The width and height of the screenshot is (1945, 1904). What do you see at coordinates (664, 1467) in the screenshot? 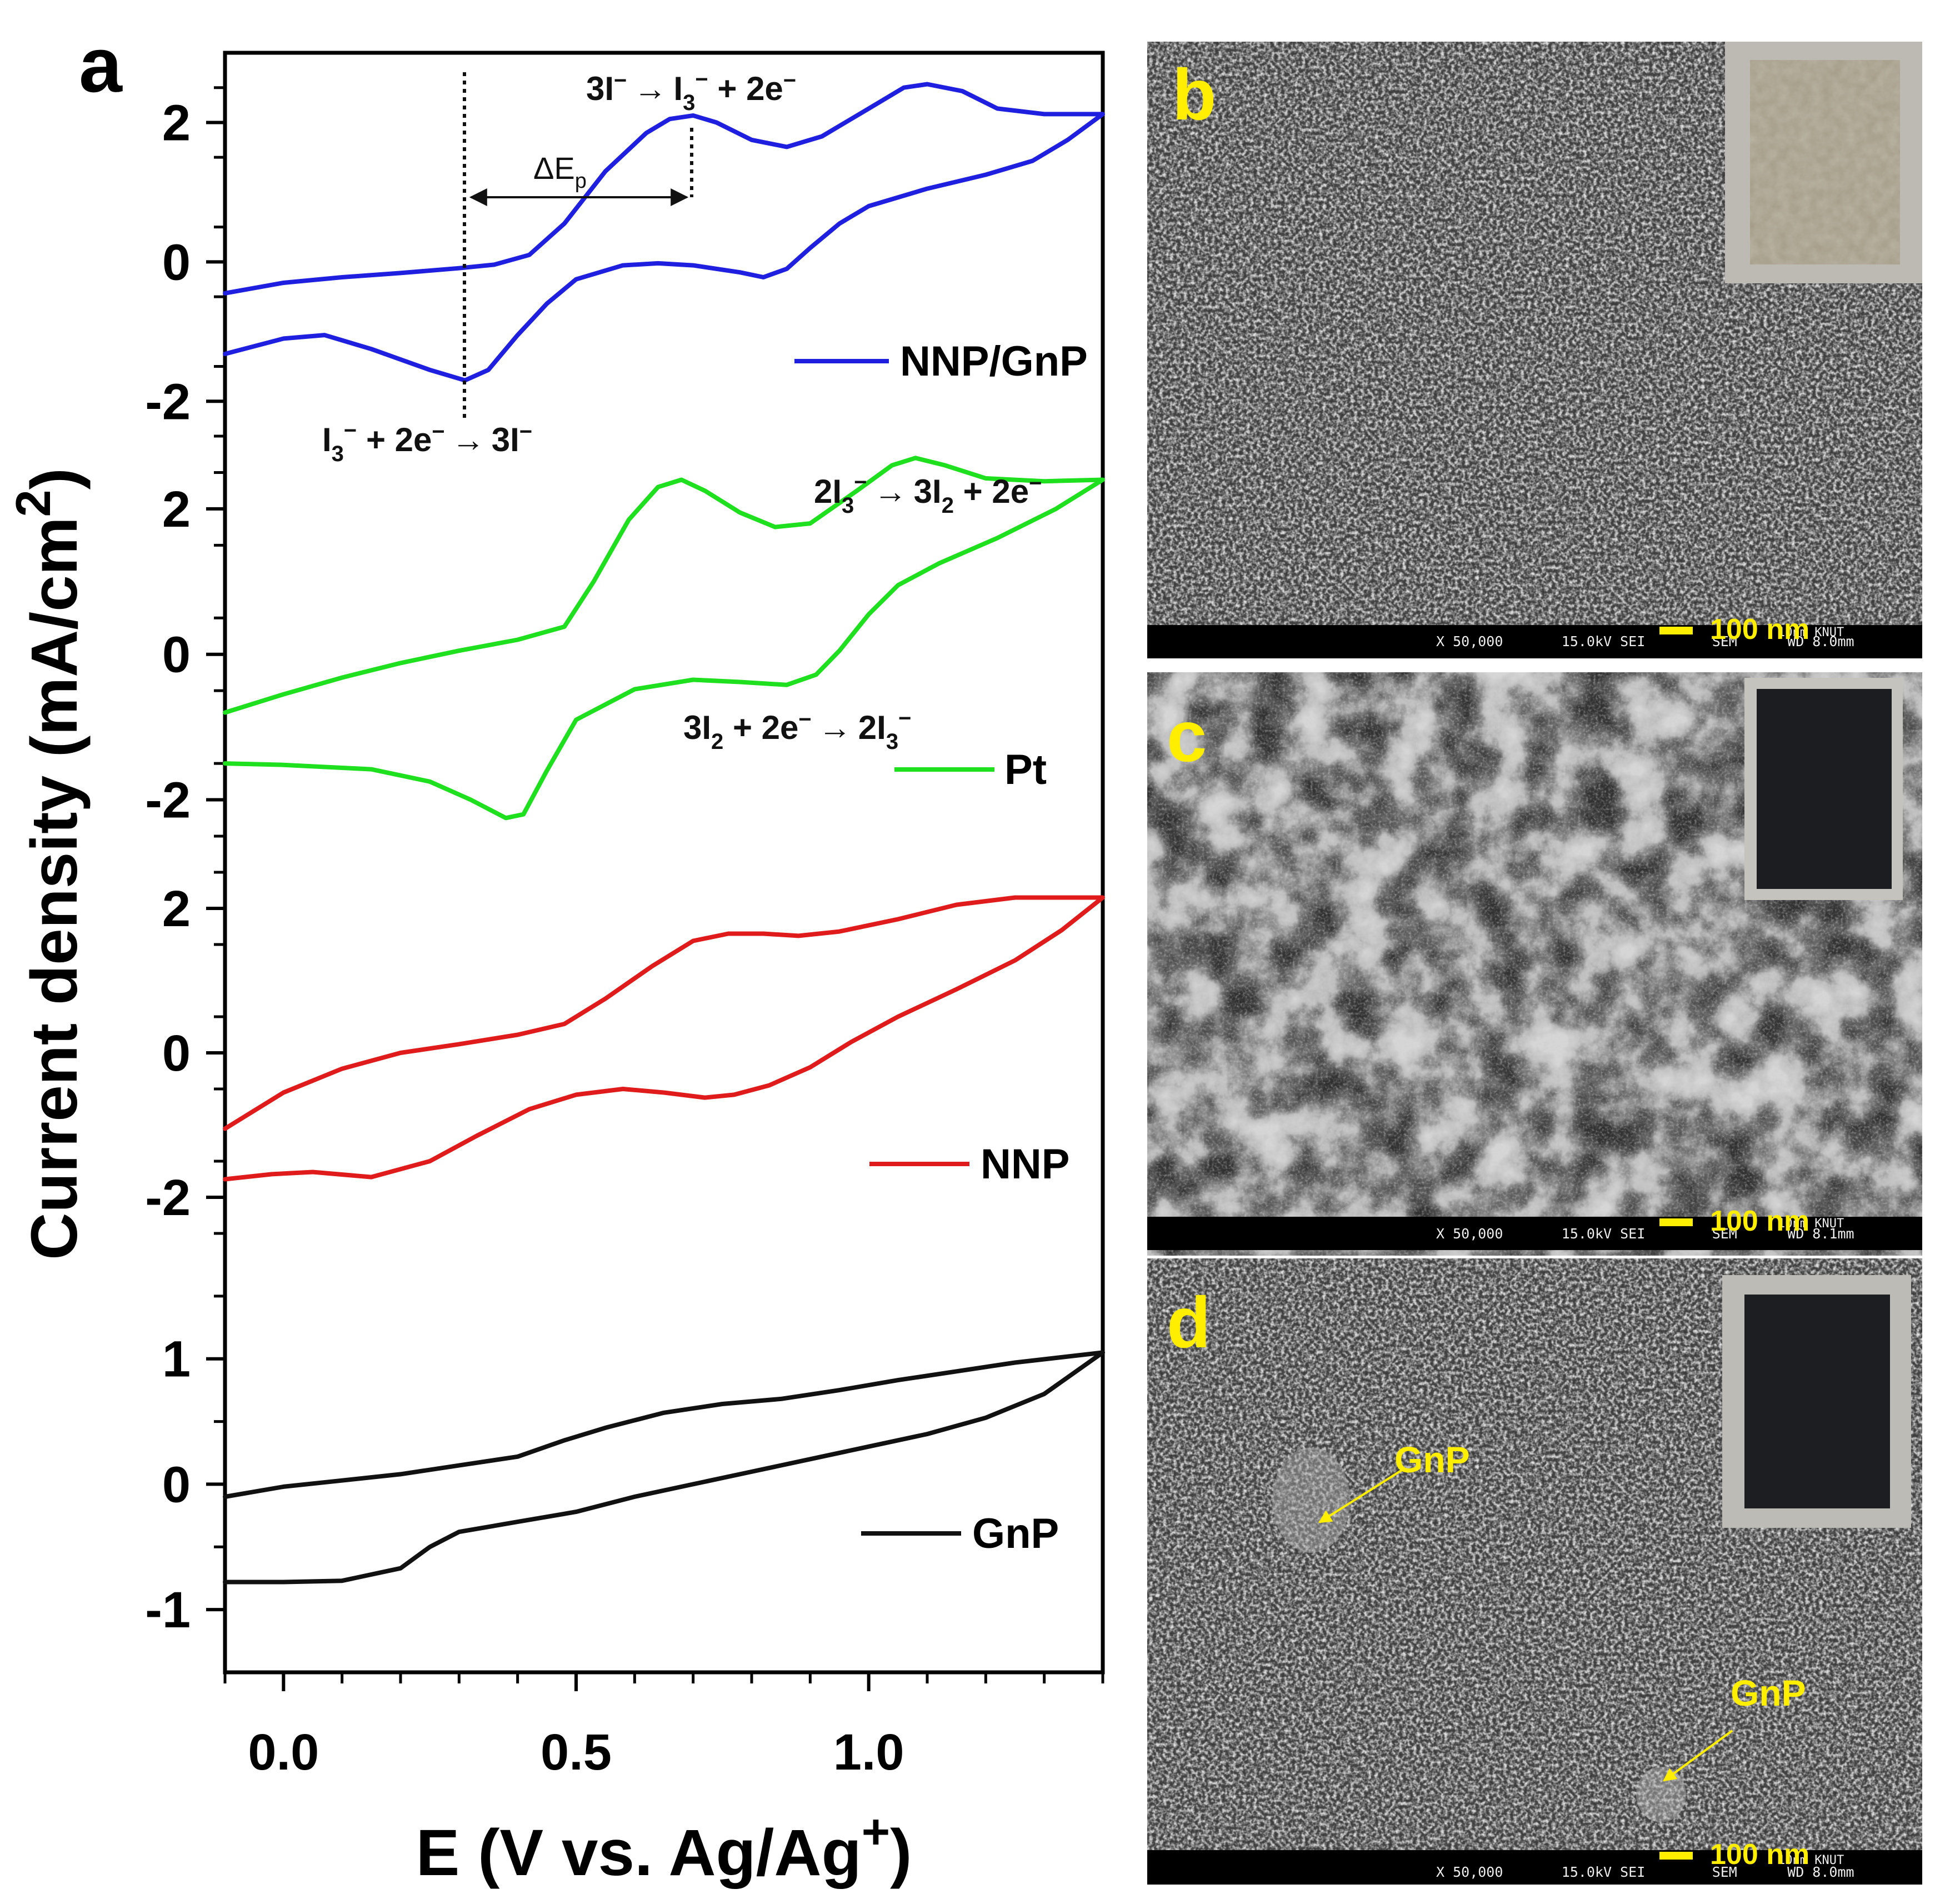
I see `cv-curve-gnp` at bounding box center [664, 1467].